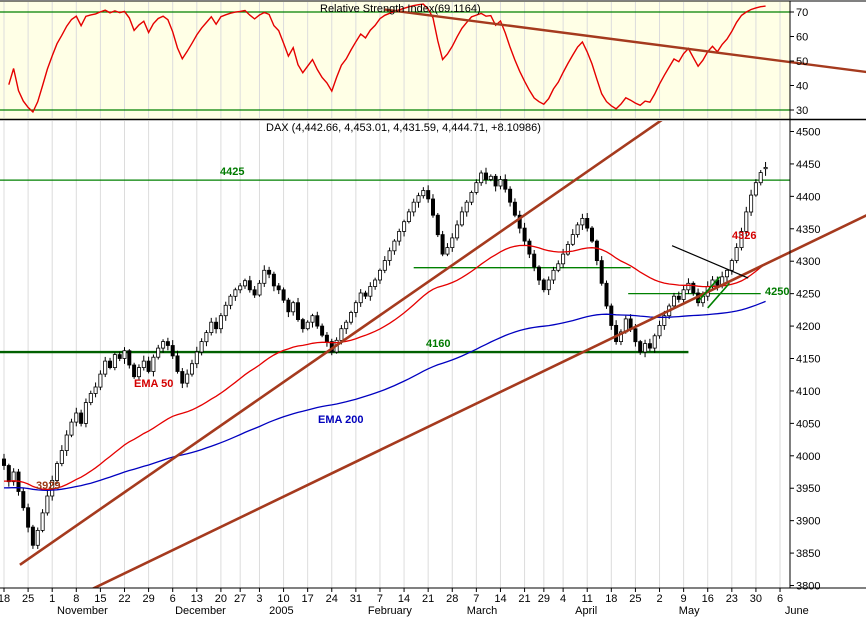 This screenshot has width=866, height=617. I want to click on svg-text: 11, so click(587, 599).